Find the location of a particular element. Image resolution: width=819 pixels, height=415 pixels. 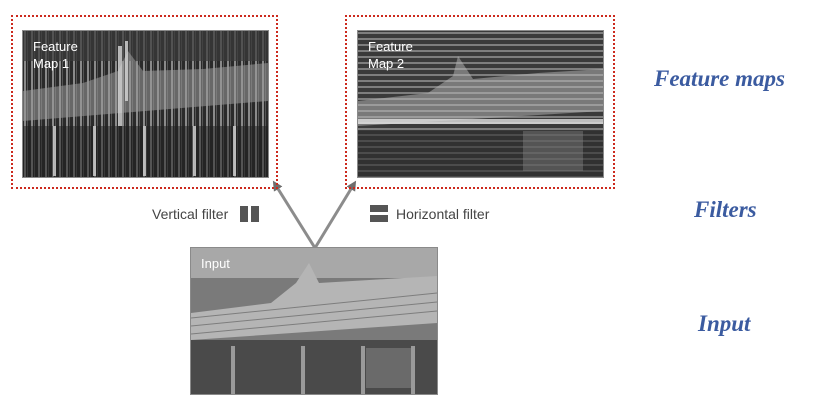

horizontal-filter-icon is located at coordinates (379, 213).